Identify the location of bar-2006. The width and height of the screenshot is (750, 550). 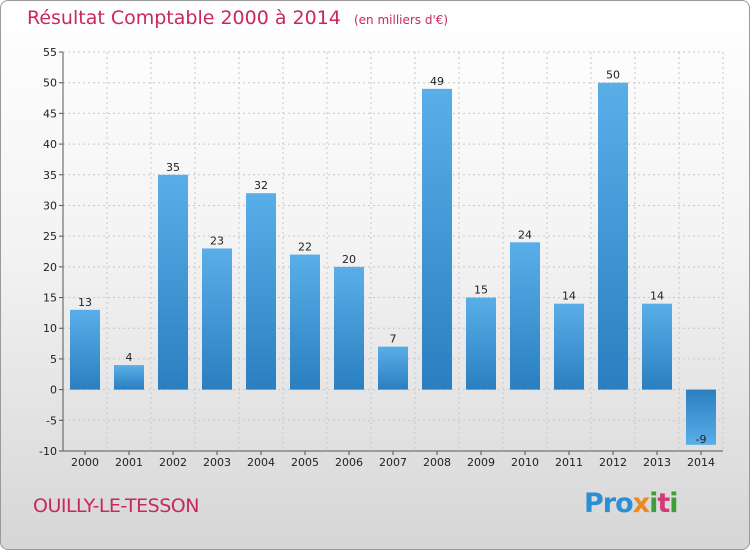
(349, 328).